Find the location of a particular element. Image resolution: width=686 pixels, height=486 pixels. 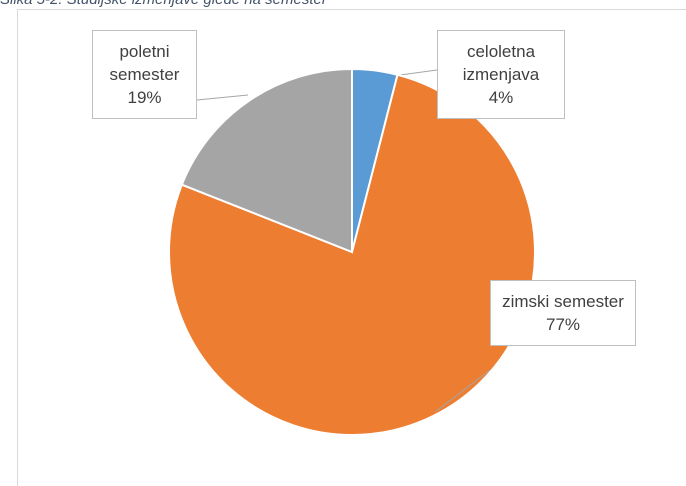

data-label: zimski semester 77% is located at coordinates (563, 313).